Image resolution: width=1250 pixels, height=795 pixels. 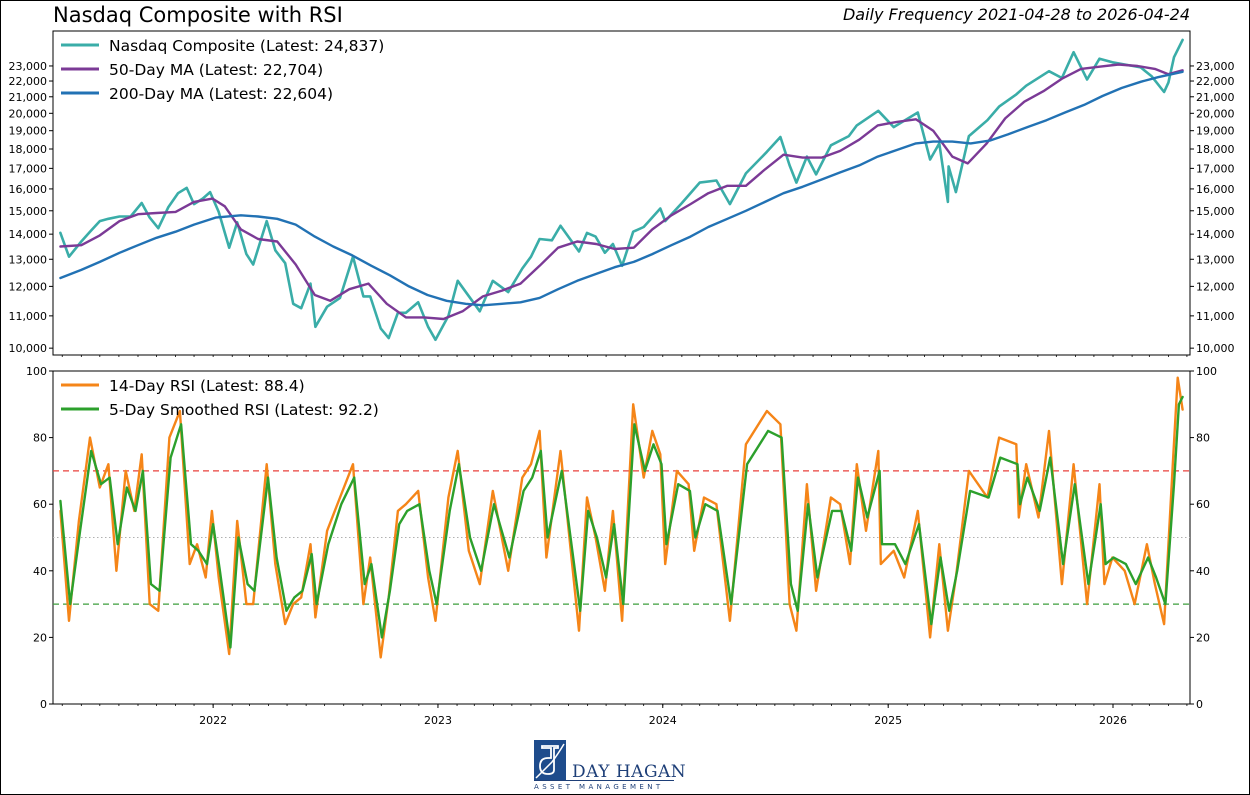 I want to click on price-y-tick-label-left: 17,000, so click(x=28, y=168).